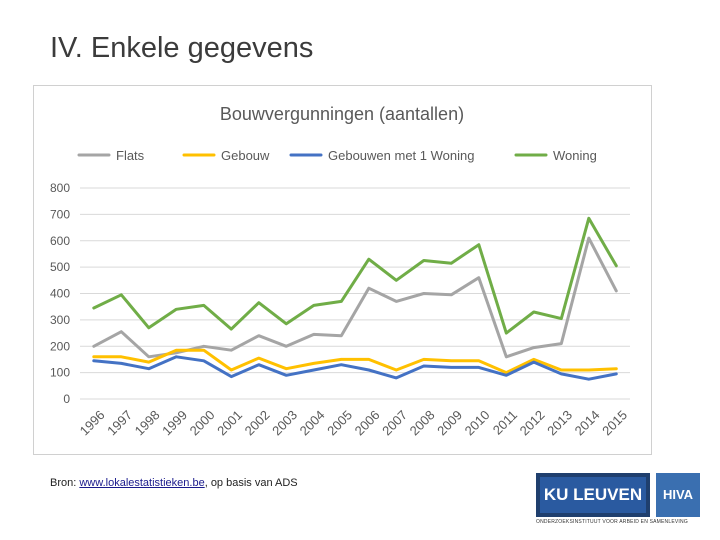 Image resolution: width=720 pixels, height=540 pixels. What do you see at coordinates (367, 422) in the screenshot?
I see `x-tick-label: 2006` at bounding box center [367, 422].